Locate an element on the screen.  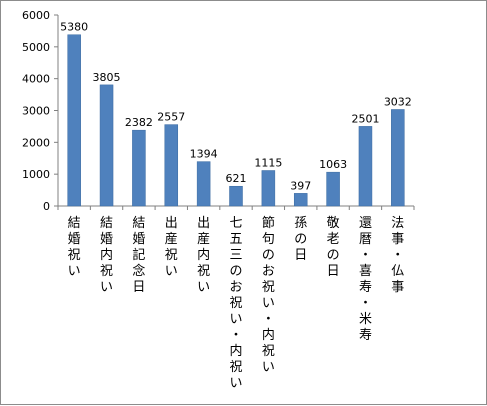
data-label: 2501 is located at coordinates (365, 118).